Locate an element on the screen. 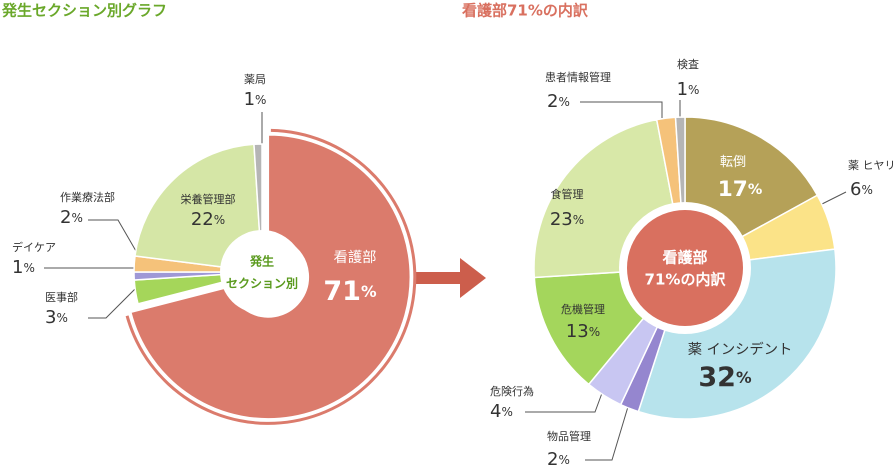 The width and height of the screenshot is (894, 466). value-label: 22% is located at coordinates (208, 219).